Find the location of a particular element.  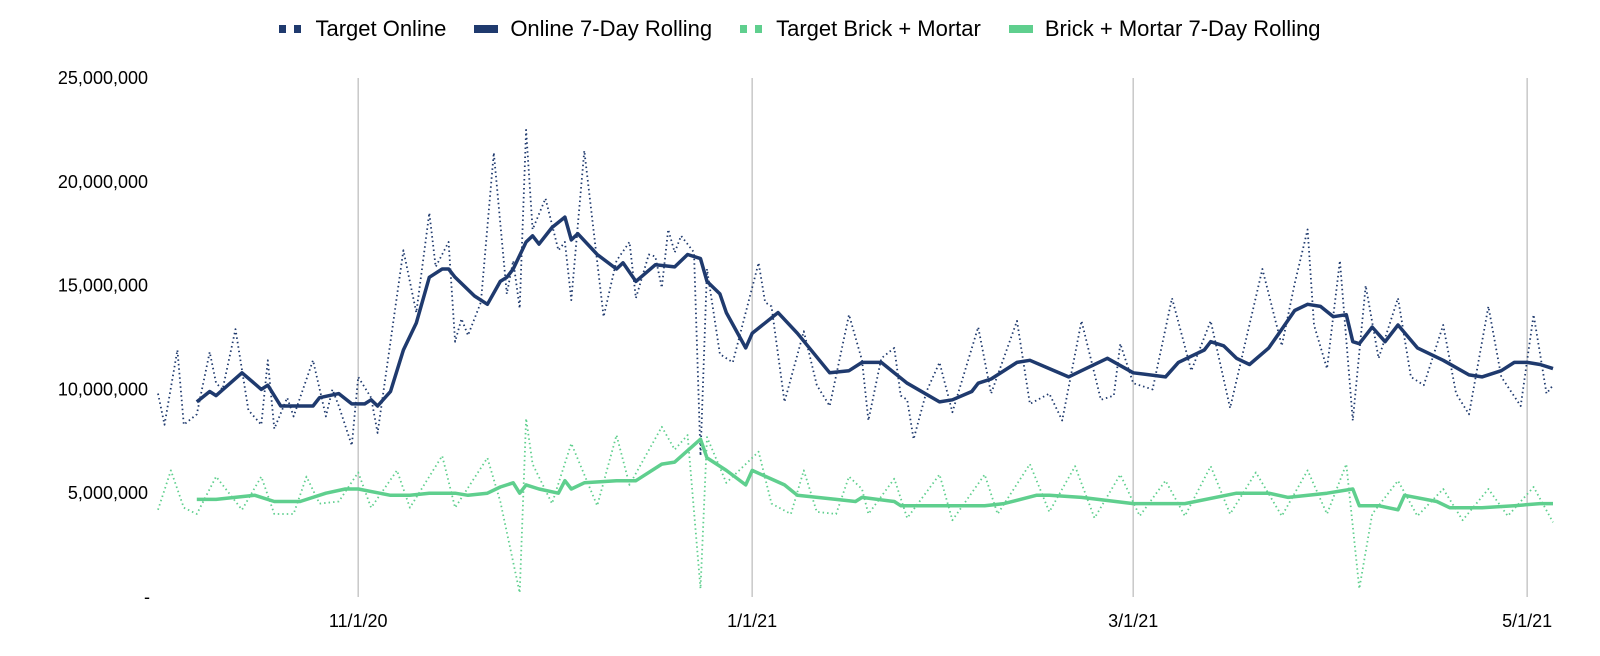

series-line-brick-mortar-7-day-rolling is located at coordinates (874, 474).